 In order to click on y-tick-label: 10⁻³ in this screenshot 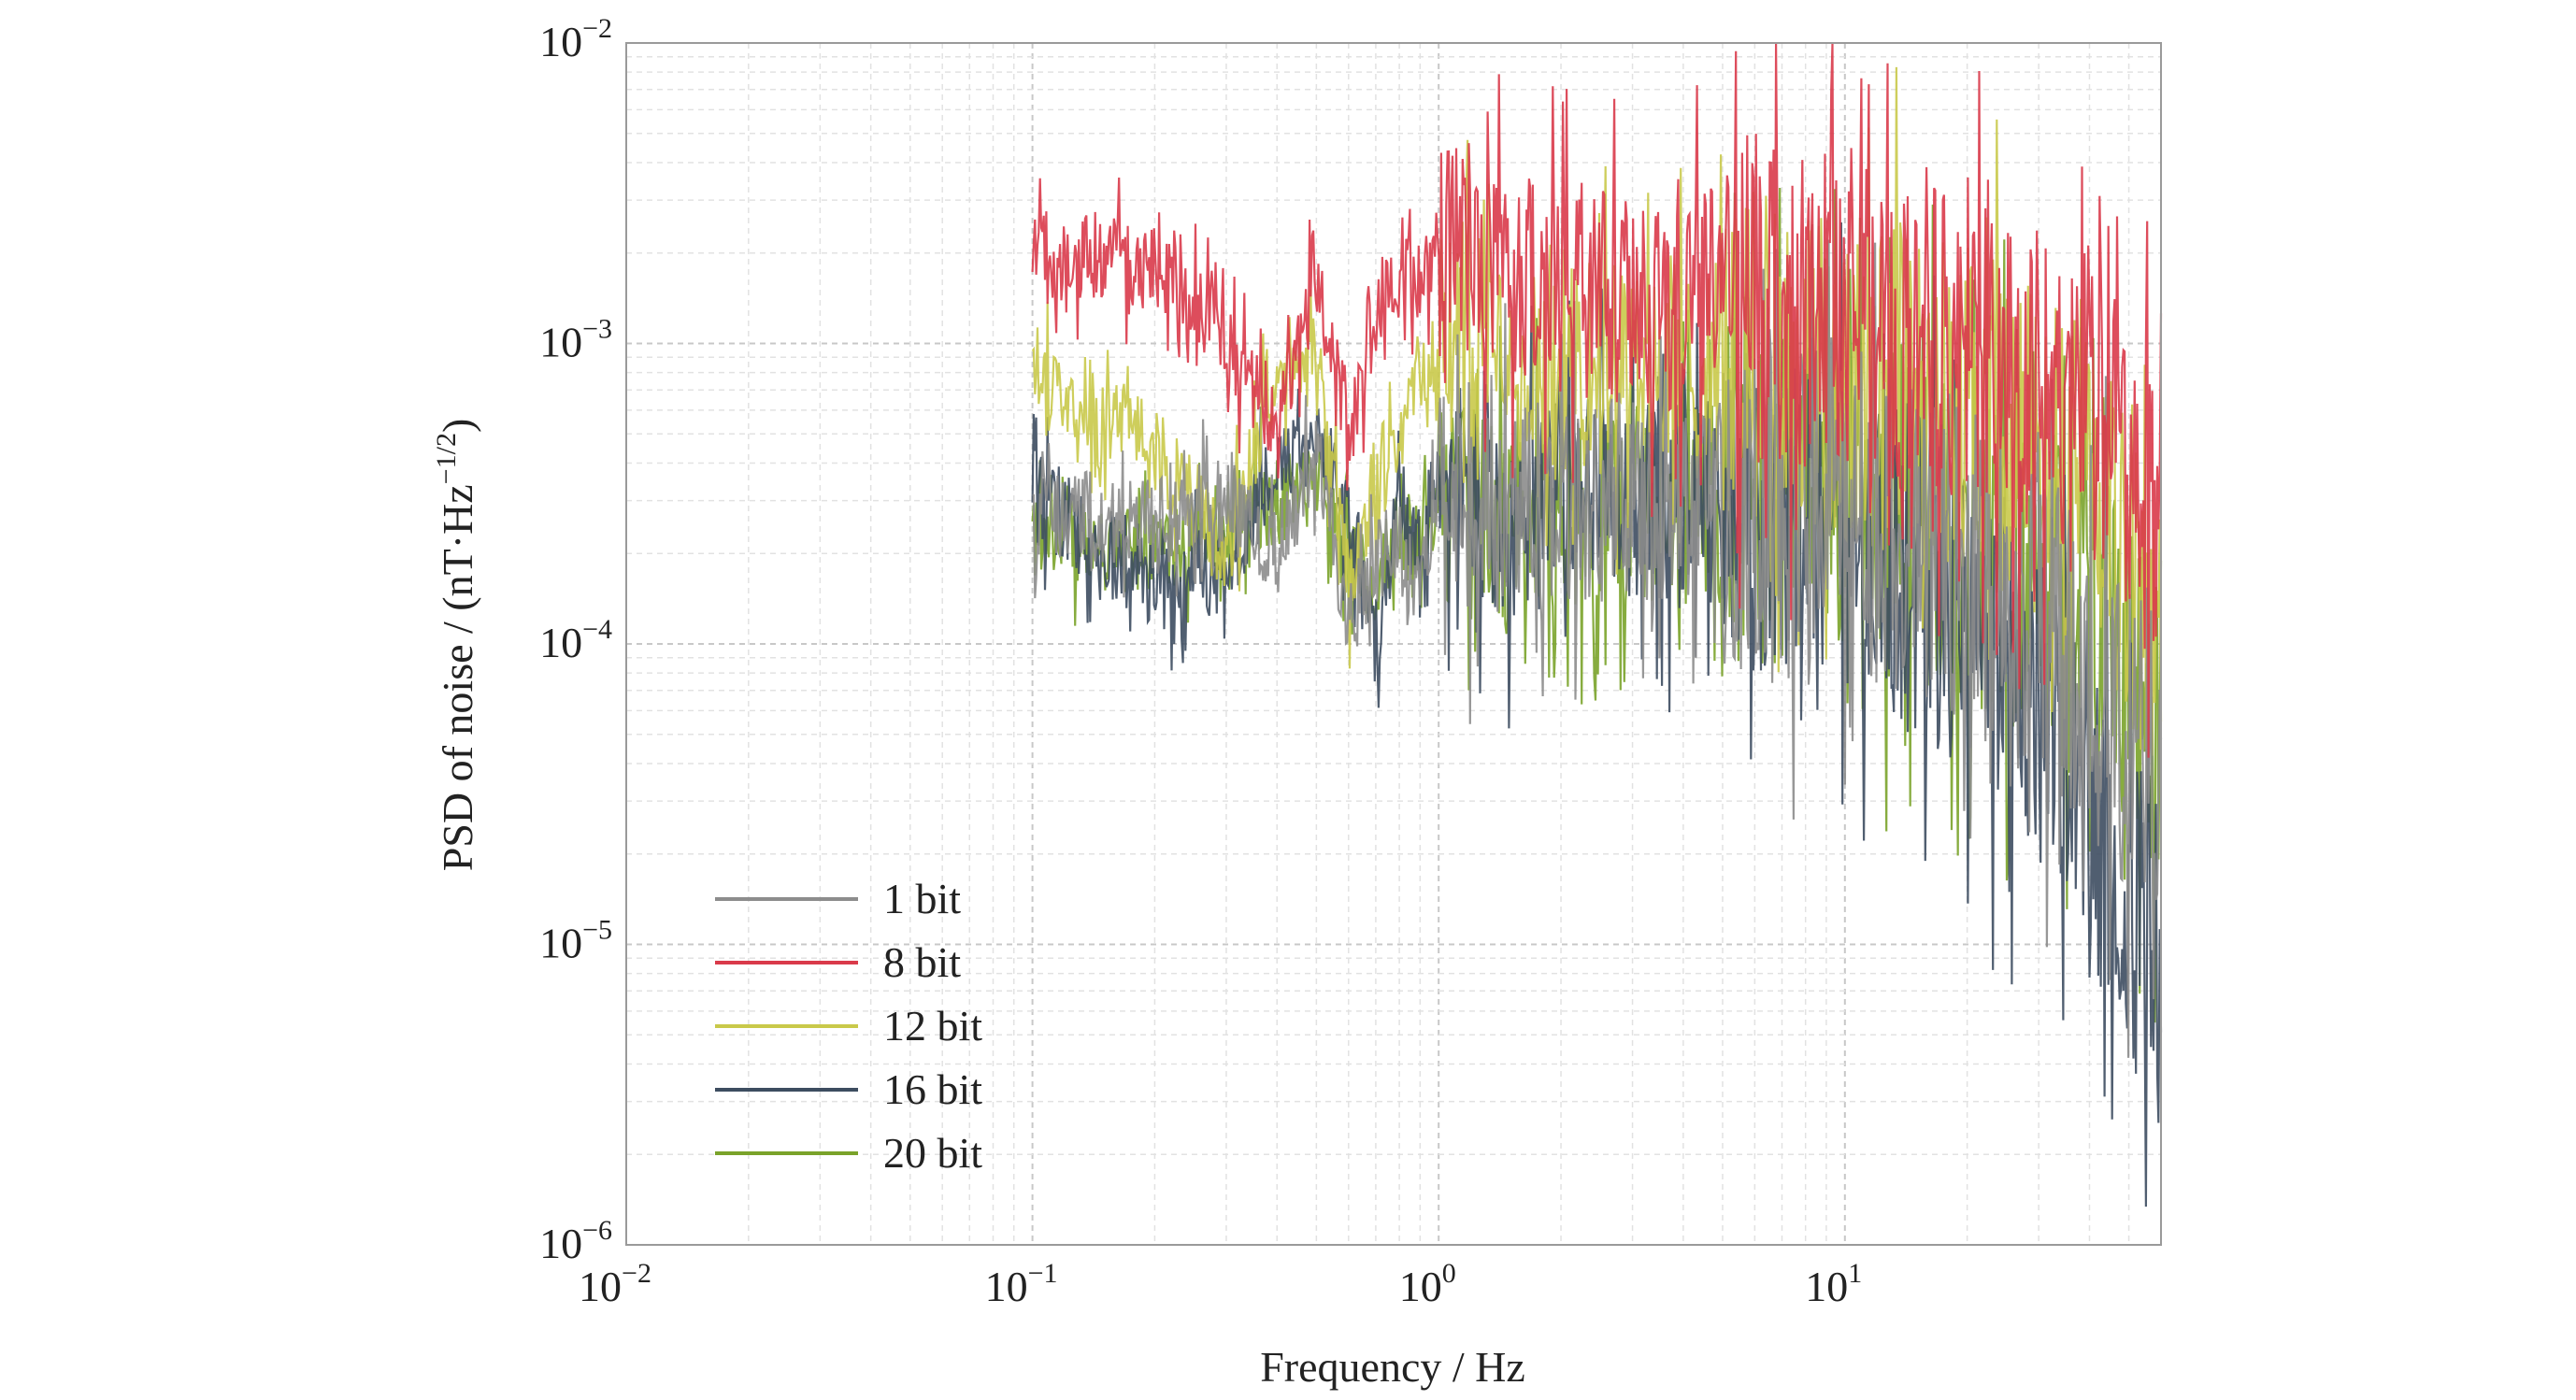, I will do `click(575, 340)`.